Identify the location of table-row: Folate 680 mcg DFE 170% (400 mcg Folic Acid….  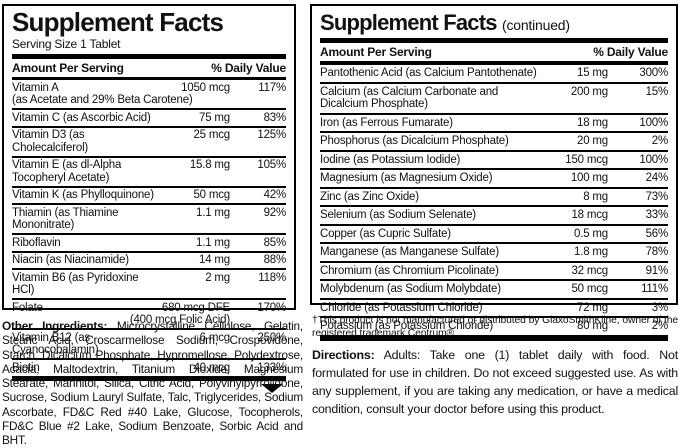
(149, 313).